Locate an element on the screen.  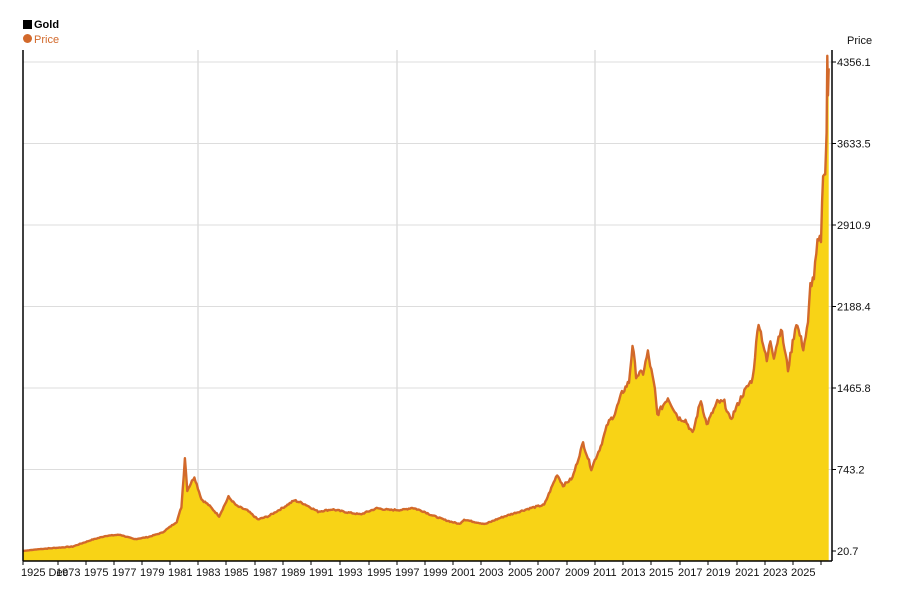
y-tick-label: 2910.9 is located at coordinates (854, 226).